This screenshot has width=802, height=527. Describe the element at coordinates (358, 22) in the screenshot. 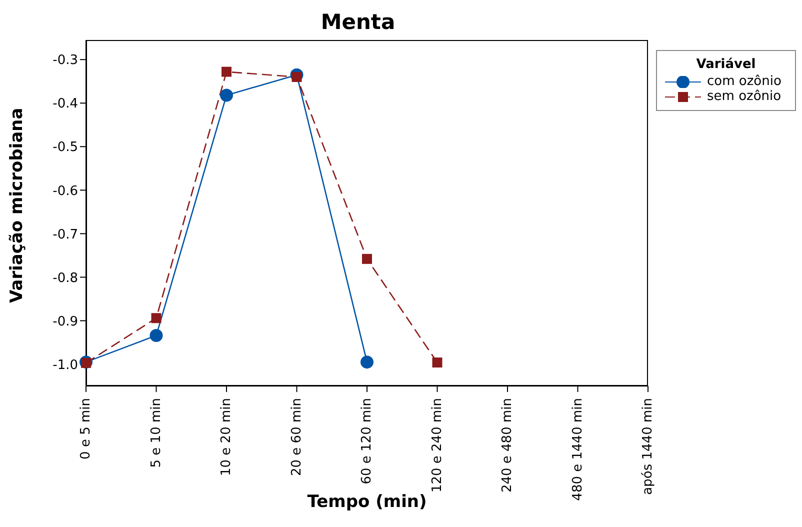

I see `chart-title: Menta` at that location.